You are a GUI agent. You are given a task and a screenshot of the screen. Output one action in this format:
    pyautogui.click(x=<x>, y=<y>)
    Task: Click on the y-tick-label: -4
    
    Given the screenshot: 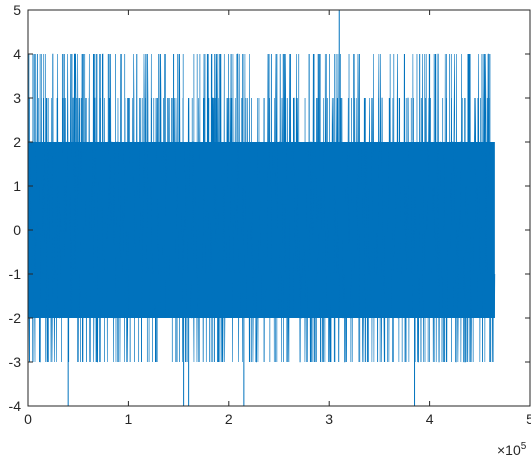 What is the action you would take?
    pyautogui.click(x=15, y=406)
    